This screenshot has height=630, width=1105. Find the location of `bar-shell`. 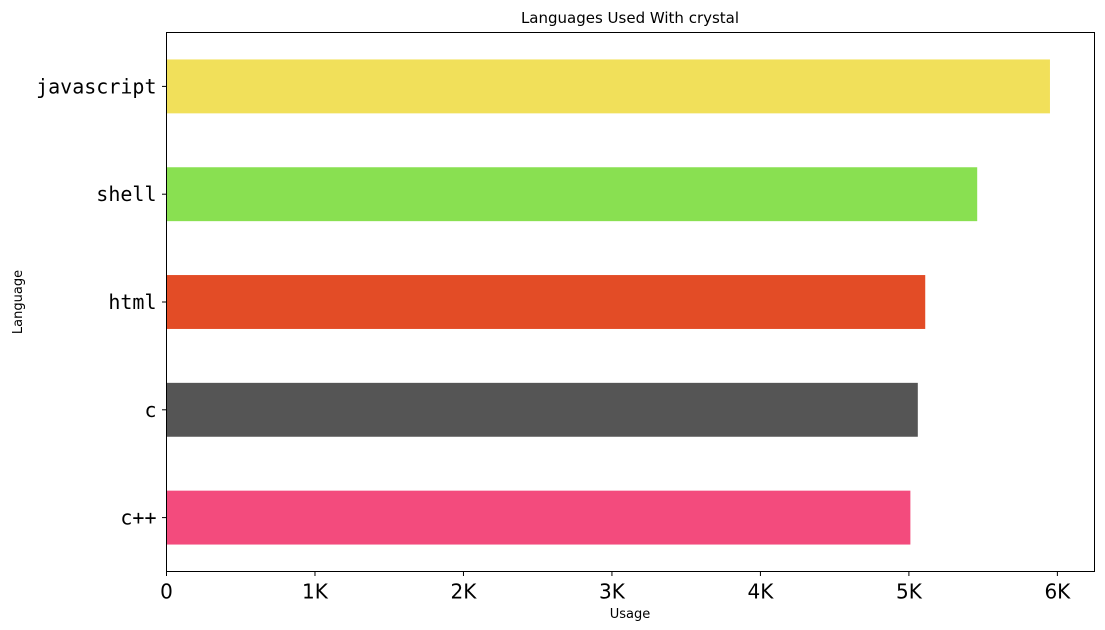

bar-shell is located at coordinates (572, 194).